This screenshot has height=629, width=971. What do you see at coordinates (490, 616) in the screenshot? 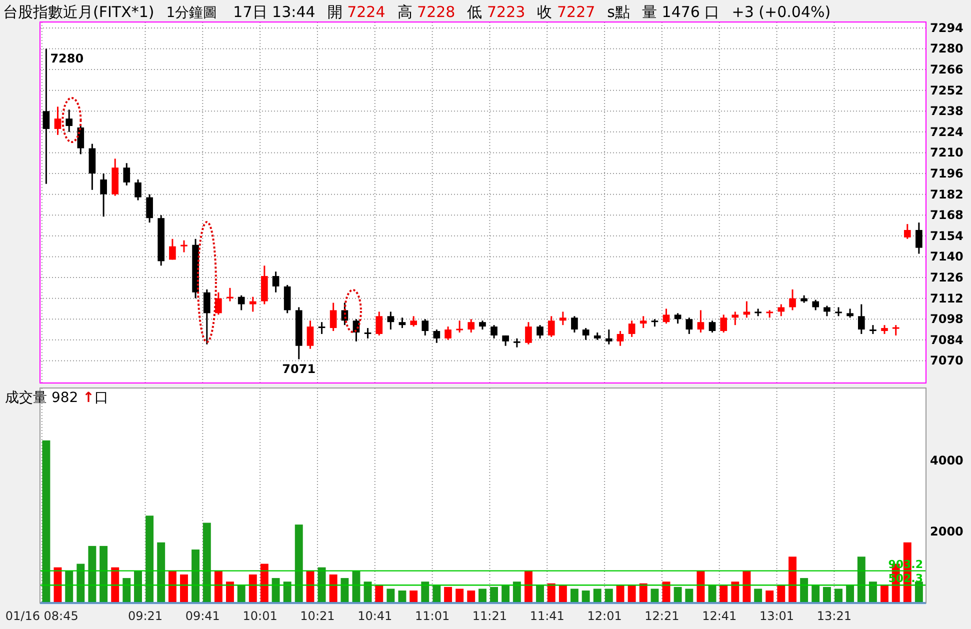
I see `x-tick-label: 11:21` at bounding box center [490, 616].